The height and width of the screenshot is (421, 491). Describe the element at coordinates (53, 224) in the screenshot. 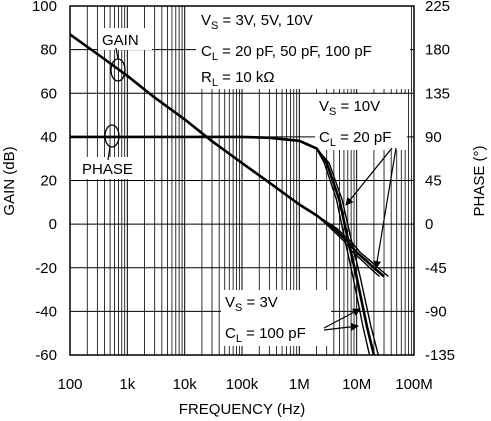

I see `left-y-tick-label: 0` at that location.